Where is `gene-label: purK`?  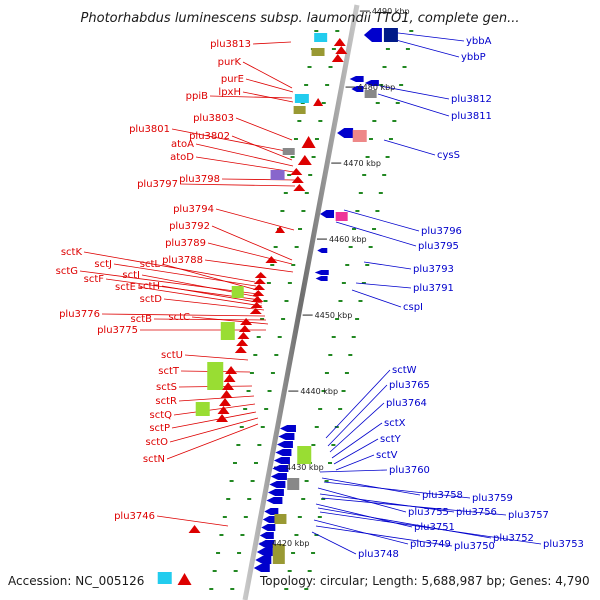
gene-label: purK is located at coordinates (230, 62).